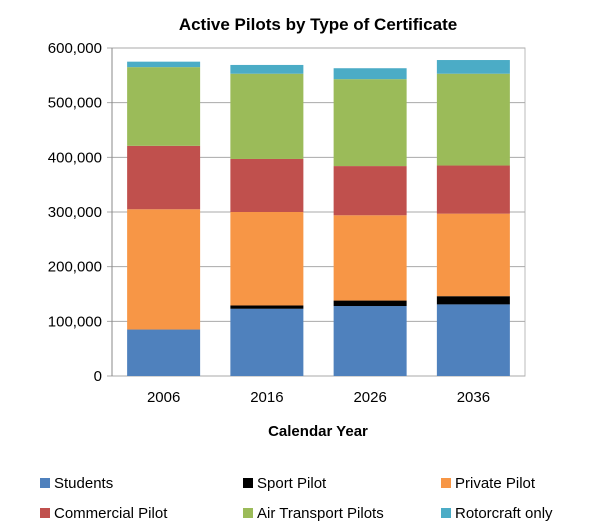 The width and height of the screenshot is (600, 527). What do you see at coordinates (473, 340) in the screenshot?
I see `bar-segment-students-2036` at bounding box center [473, 340].